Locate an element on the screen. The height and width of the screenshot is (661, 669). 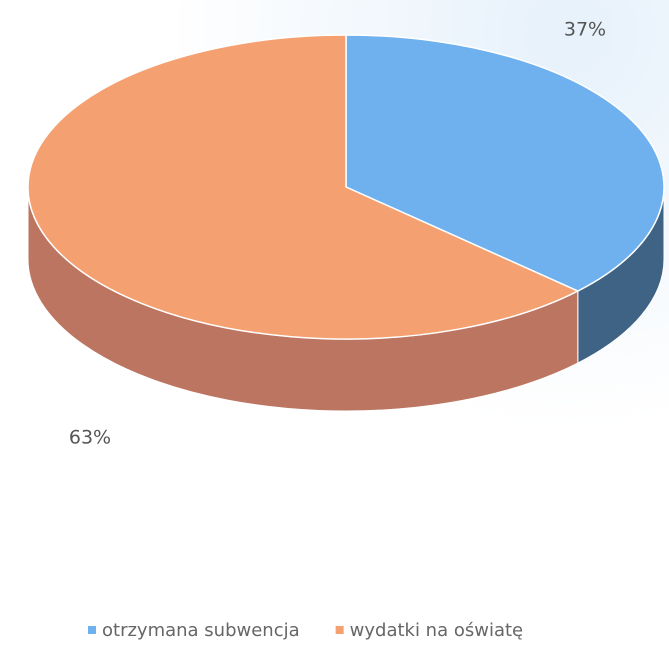
data-label: 63% is located at coordinates (90, 438).